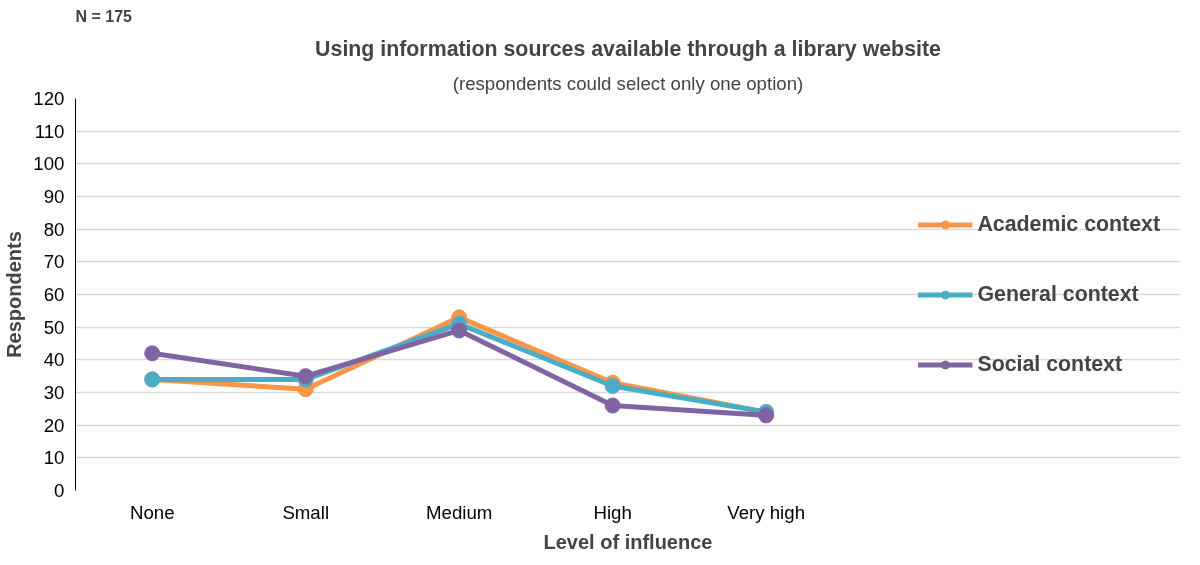 Image resolution: width=1200 pixels, height=565 pixels. Describe the element at coordinates (104, 16) in the screenshot. I see `text: N = 175` at that location.